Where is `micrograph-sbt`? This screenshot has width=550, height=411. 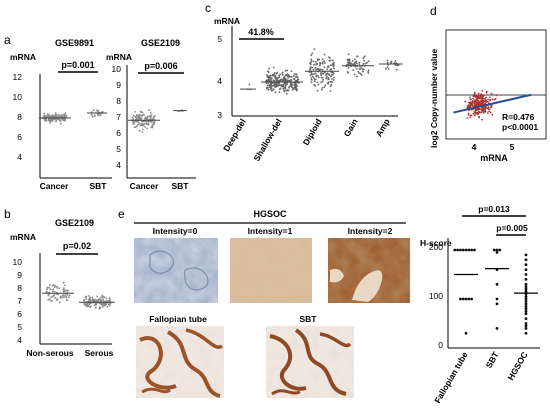 micrograph-sbt is located at coordinates (310, 362).